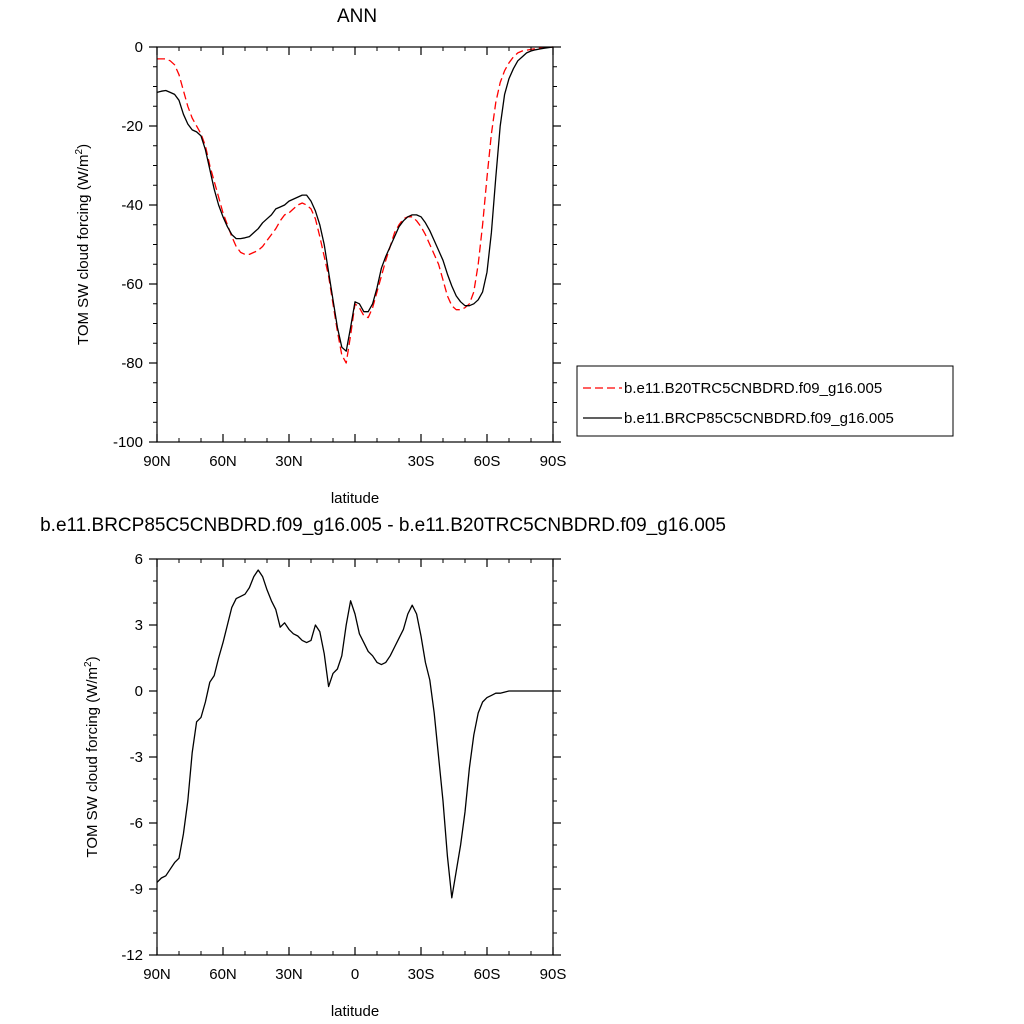  I want to click on legend-box, so click(765, 401).